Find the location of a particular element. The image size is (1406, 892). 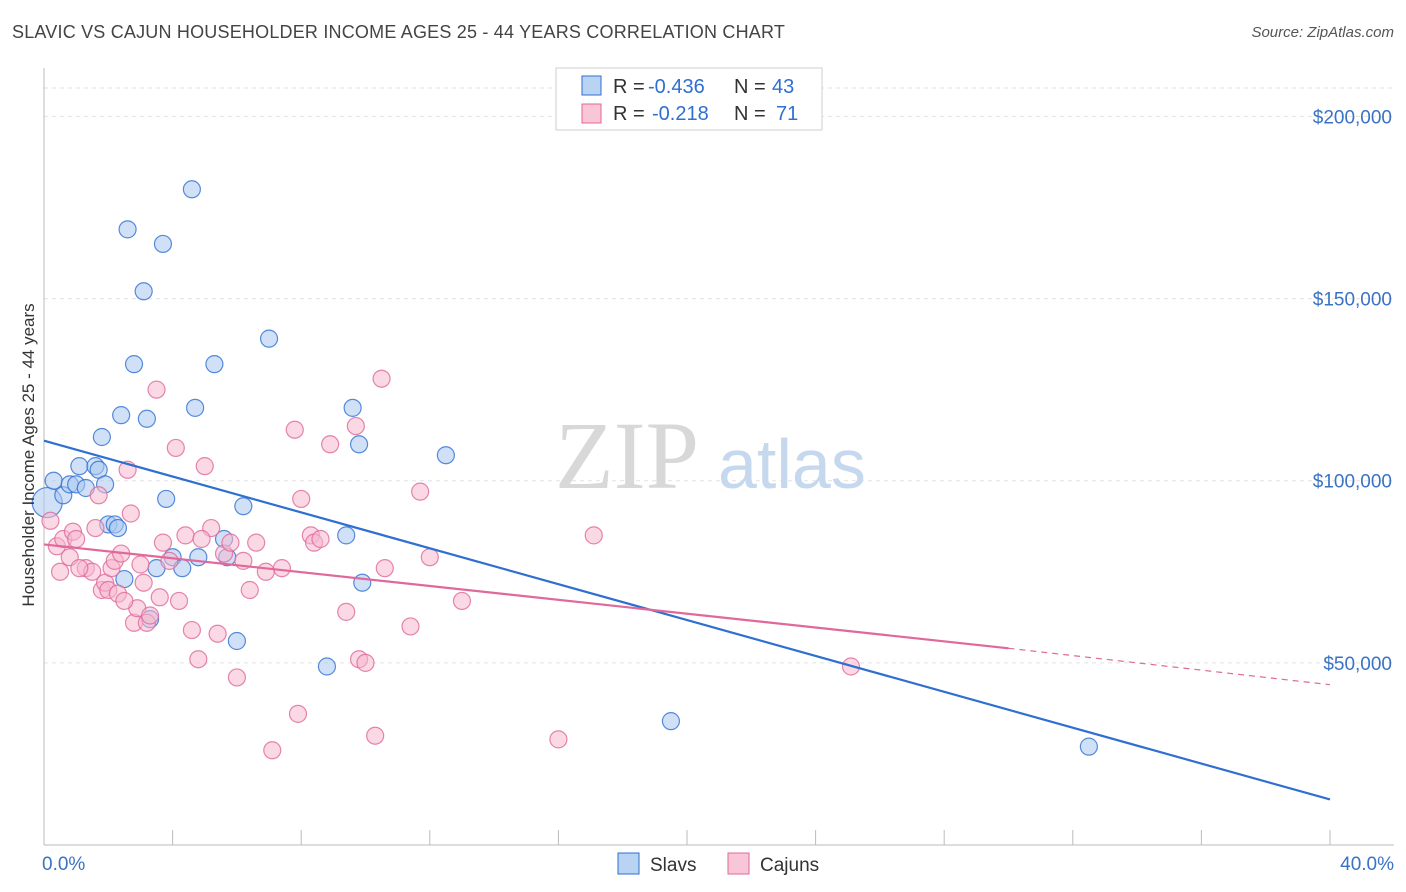

bottom-legend-swatch-cajuns is located at coordinates (738, 863).